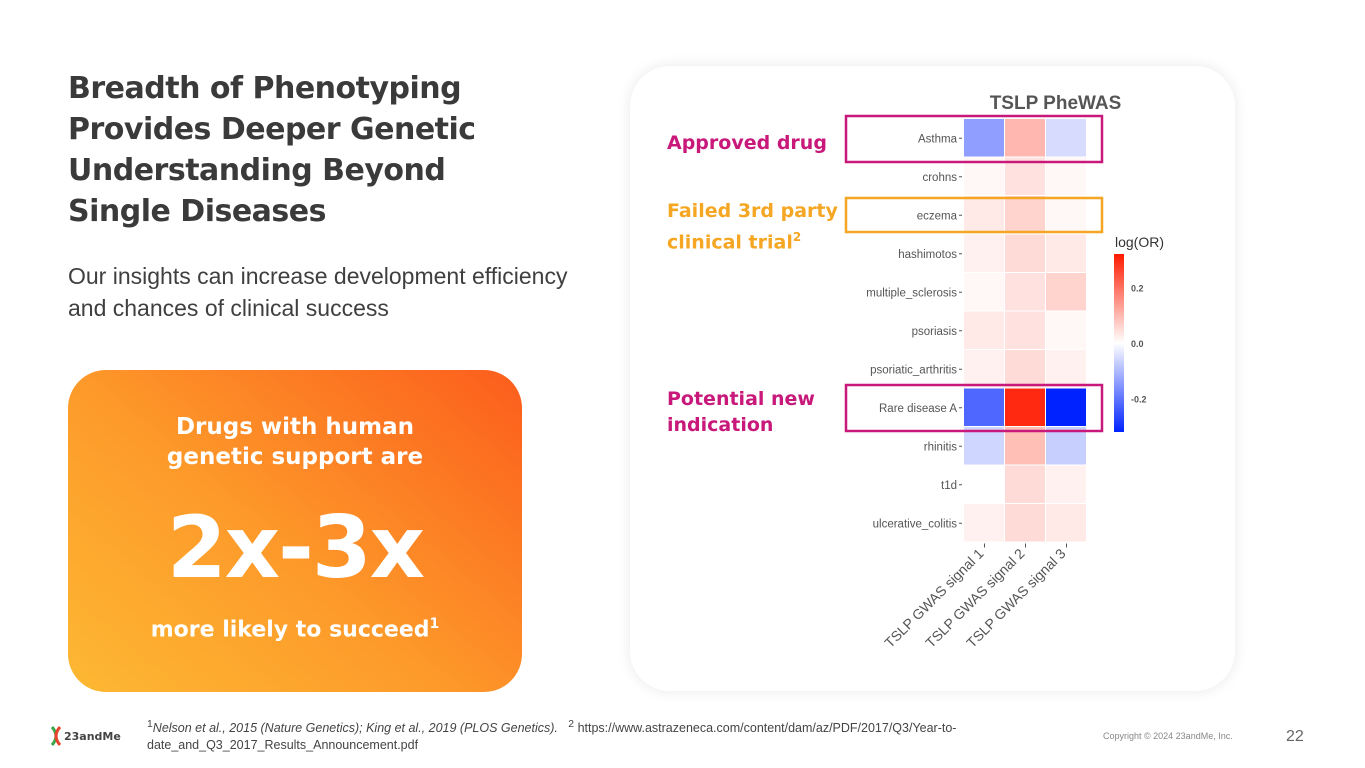  Describe the element at coordinates (1119, 343) in the screenshot. I see `legend-colorbar` at that location.